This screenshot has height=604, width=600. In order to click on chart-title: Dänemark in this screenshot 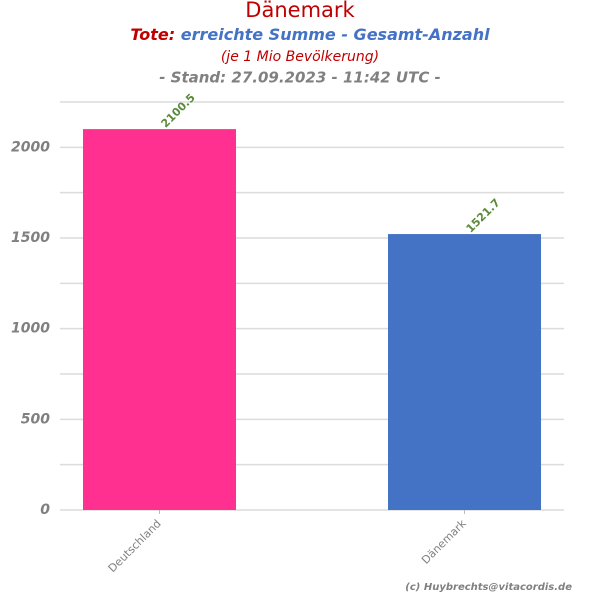, I will do `click(300, 11)`.